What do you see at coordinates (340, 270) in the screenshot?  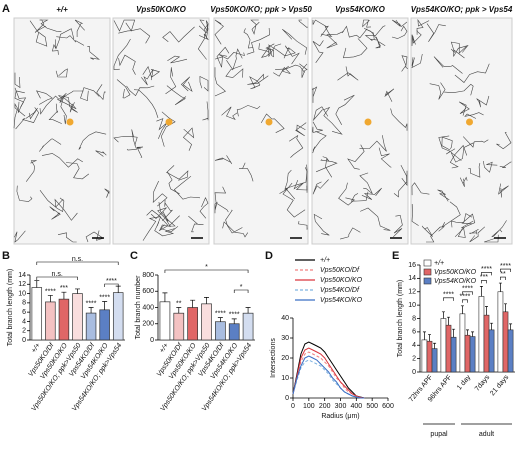 I see `legend-label: Vps50KO/Df` at bounding box center [340, 270].